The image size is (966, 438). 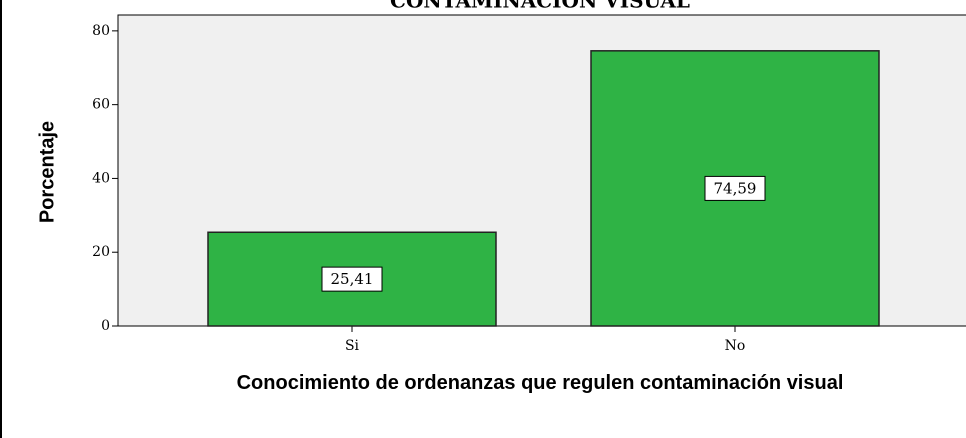 I want to click on y-tick-label: 80, so click(x=101, y=31).